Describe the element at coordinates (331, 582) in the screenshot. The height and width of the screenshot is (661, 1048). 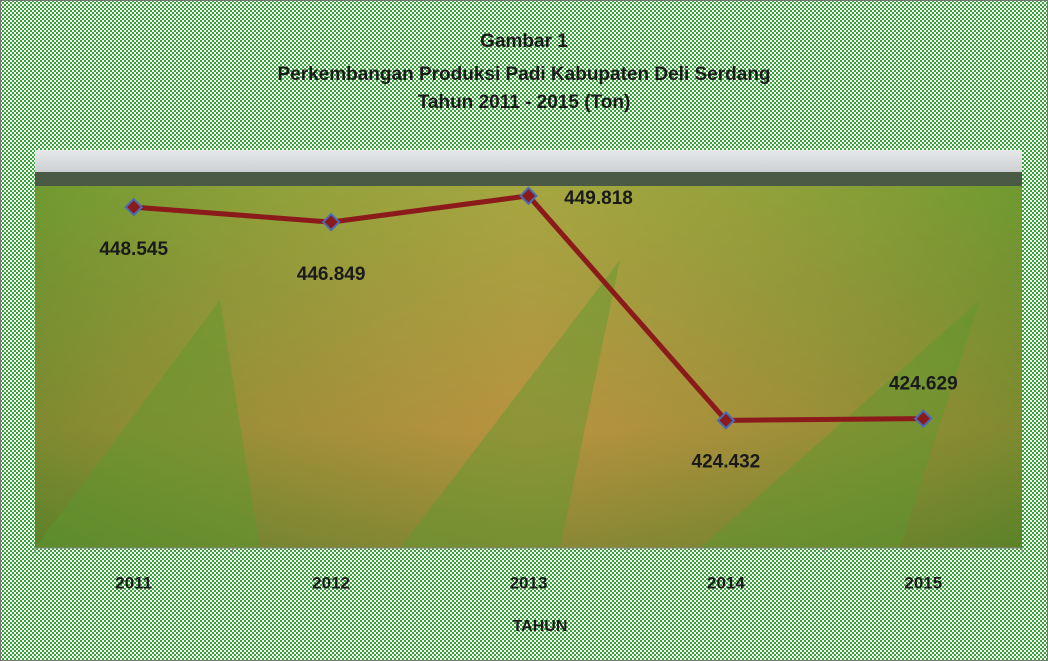
I see `x-tick-label: 2012` at that location.